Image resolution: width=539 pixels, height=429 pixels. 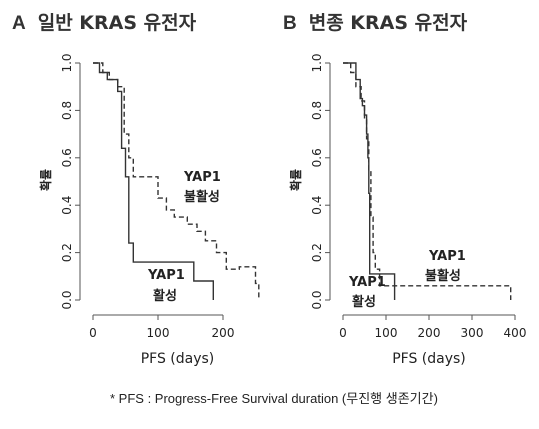 I want to click on a-x-tick-label: 0, so click(x=93, y=333).